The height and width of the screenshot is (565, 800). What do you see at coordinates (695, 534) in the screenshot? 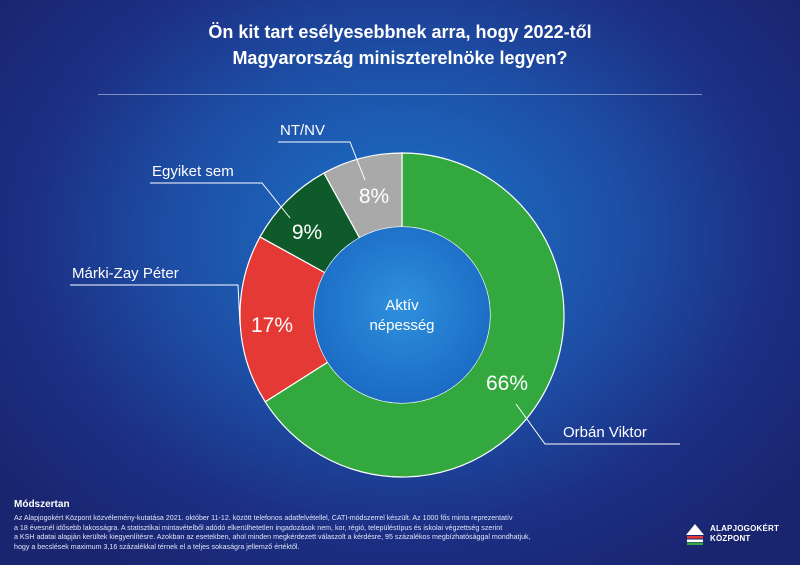
I see `alapjogokert-logo-icon` at bounding box center [695, 534].